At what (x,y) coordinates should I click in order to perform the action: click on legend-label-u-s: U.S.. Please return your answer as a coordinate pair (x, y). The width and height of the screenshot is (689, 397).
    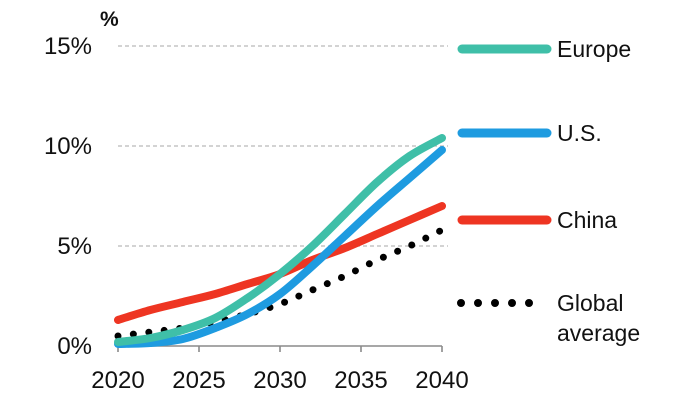
    Looking at the image, I should click on (579, 133).